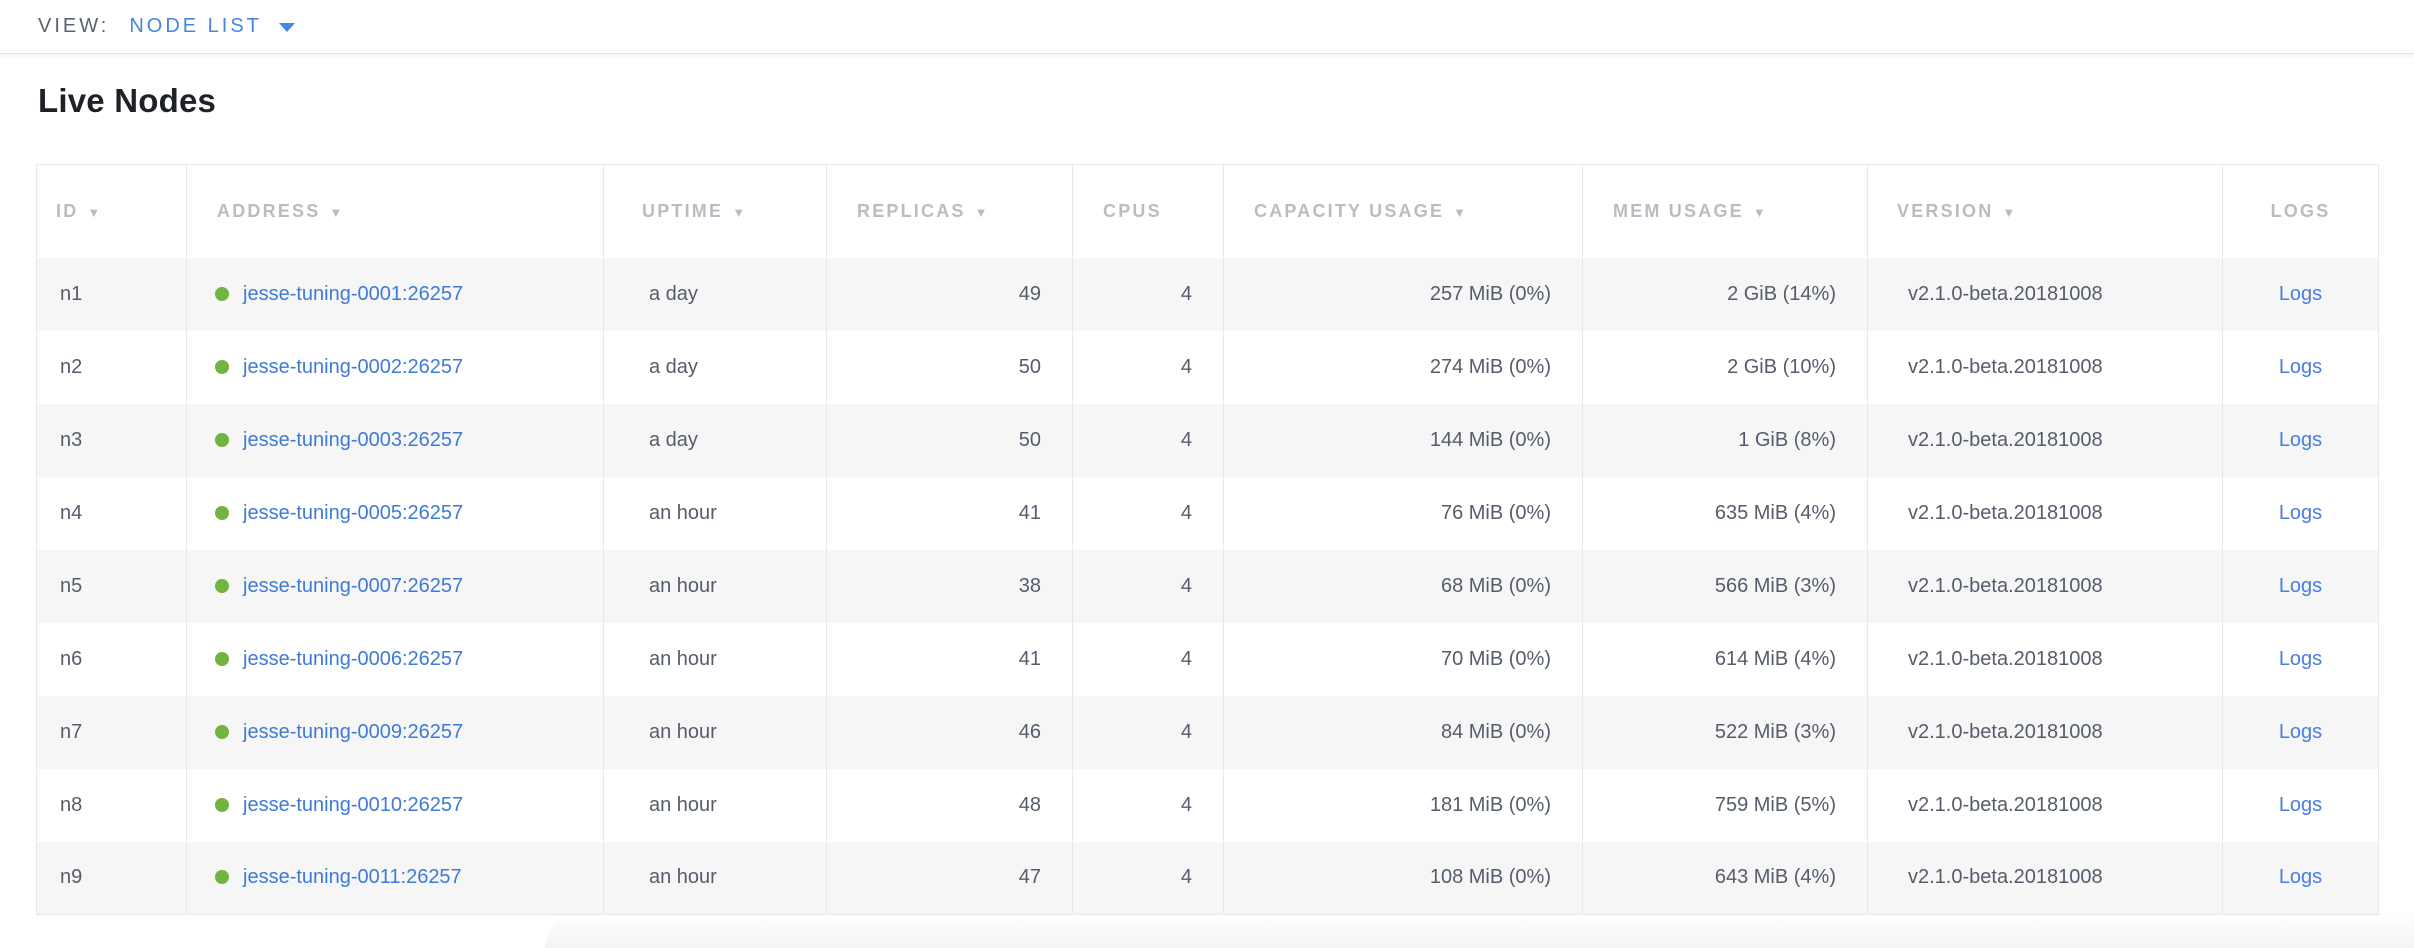 The height and width of the screenshot is (948, 2414). What do you see at coordinates (353, 293) in the screenshot?
I see `node-address-link: jesse-tuning-0001:26257` at bounding box center [353, 293].